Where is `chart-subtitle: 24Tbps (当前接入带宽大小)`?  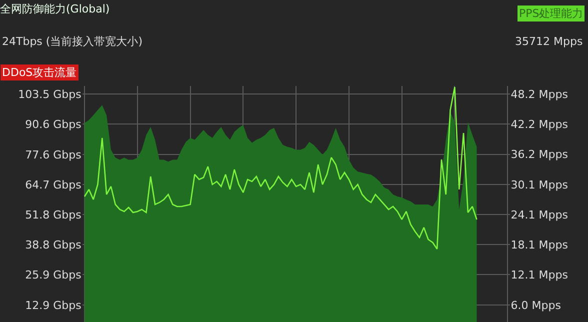
chart-subtitle: 24Tbps (当前接入带宽大小) is located at coordinates (72, 41).